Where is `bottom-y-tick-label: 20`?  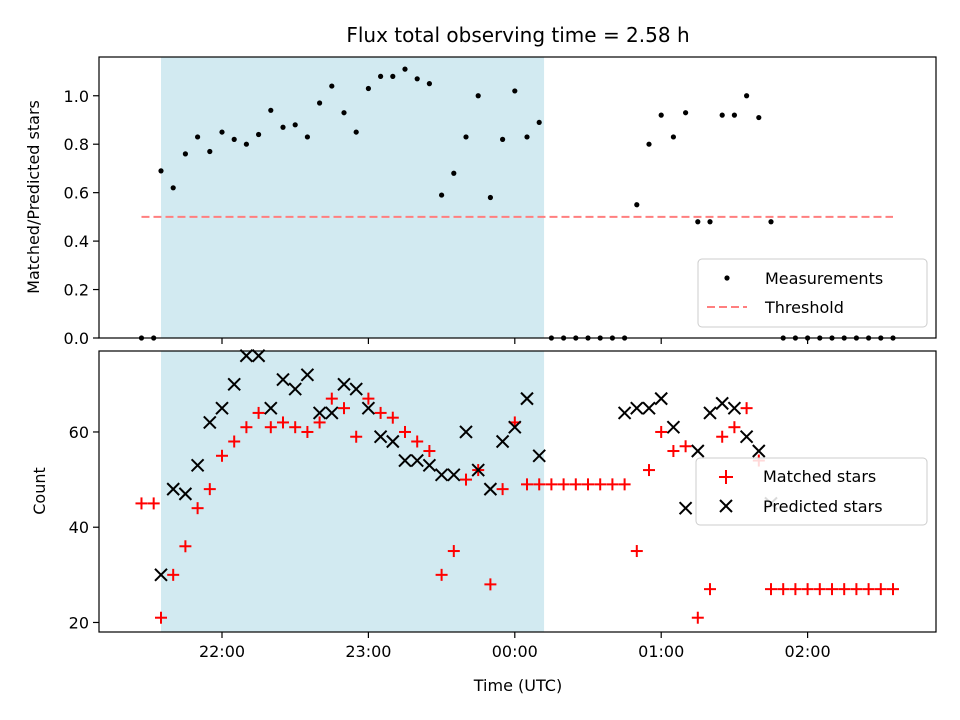 bottom-y-tick-label: 20 is located at coordinates (79, 622).